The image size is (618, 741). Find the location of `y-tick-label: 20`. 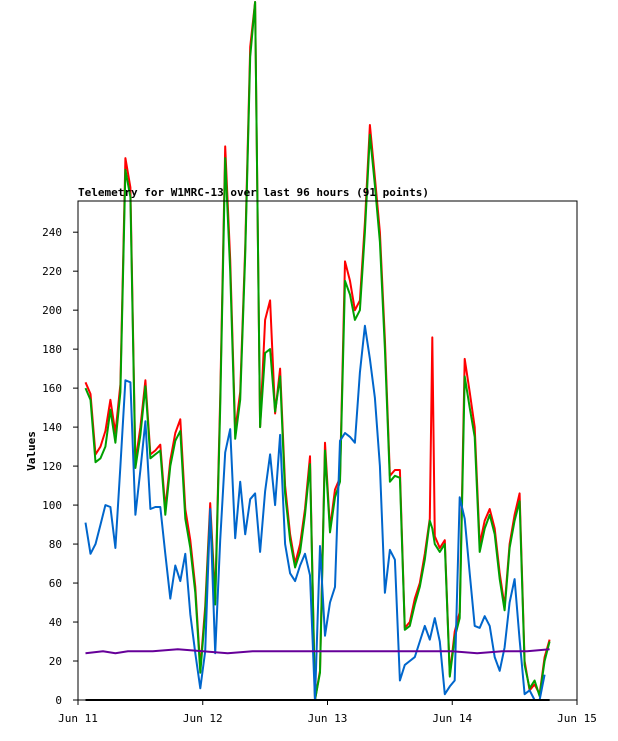

y-tick-label: 20 is located at coordinates (55, 661).